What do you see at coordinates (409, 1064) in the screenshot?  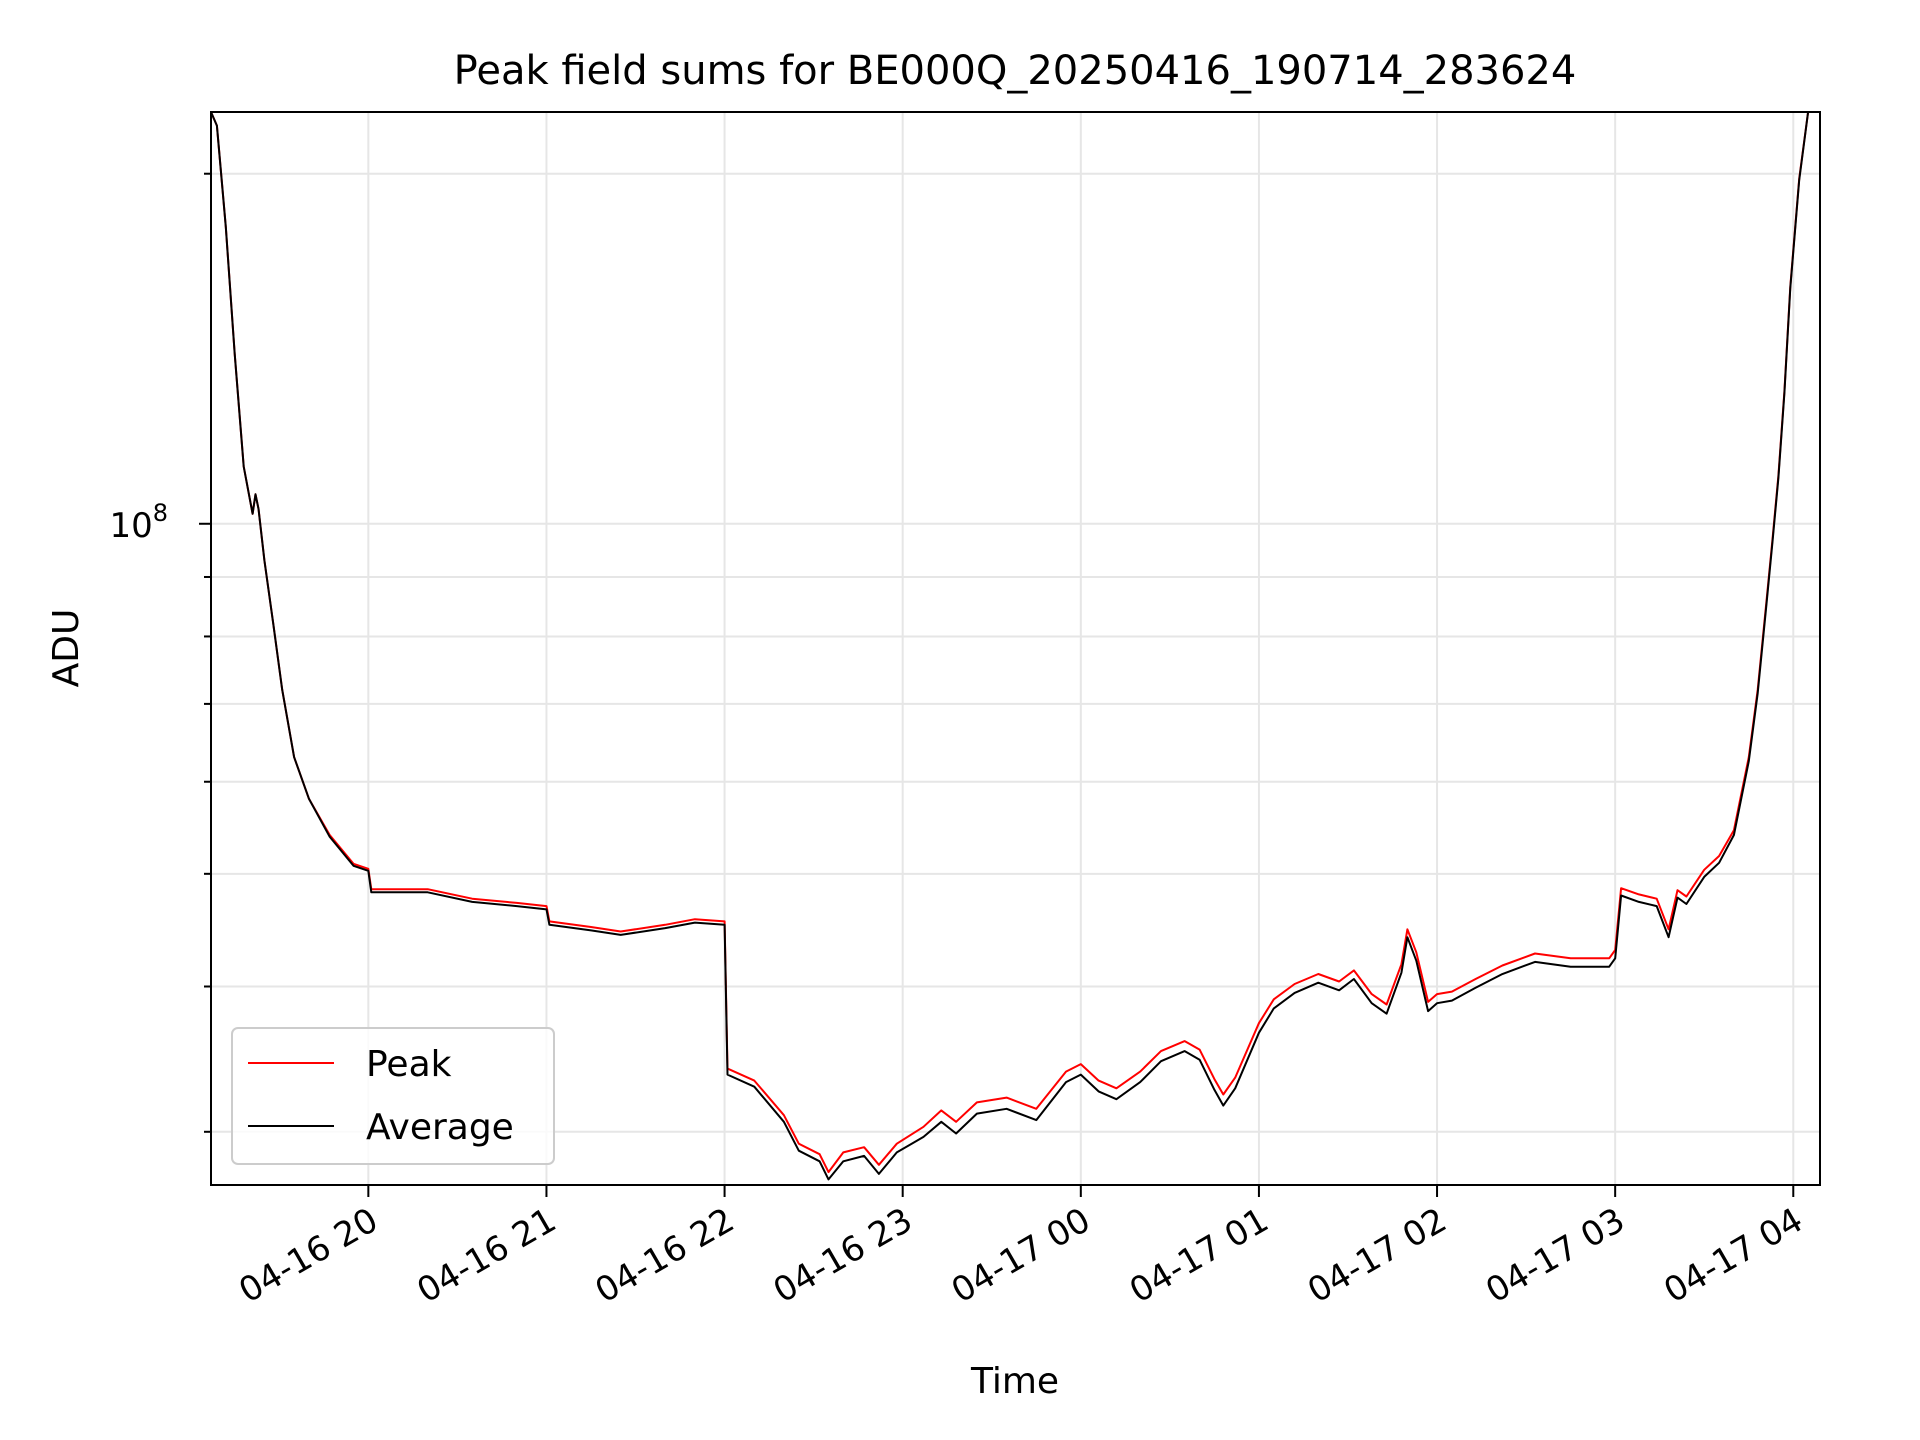 I see `legend-peak-label: Peak` at bounding box center [409, 1064].